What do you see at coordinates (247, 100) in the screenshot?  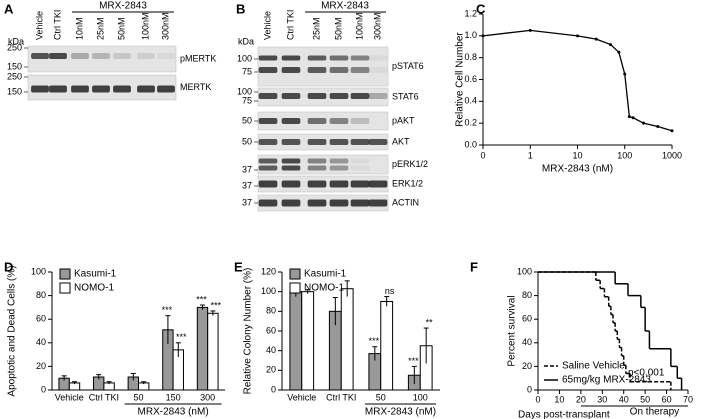 I see `kda-marker: 75` at bounding box center [247, 100].